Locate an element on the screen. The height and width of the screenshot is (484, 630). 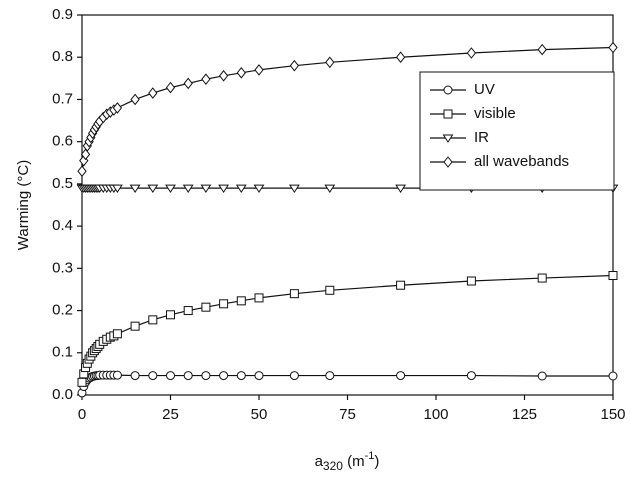
x-tick-label: 150 is located at coordinates (612, 414).